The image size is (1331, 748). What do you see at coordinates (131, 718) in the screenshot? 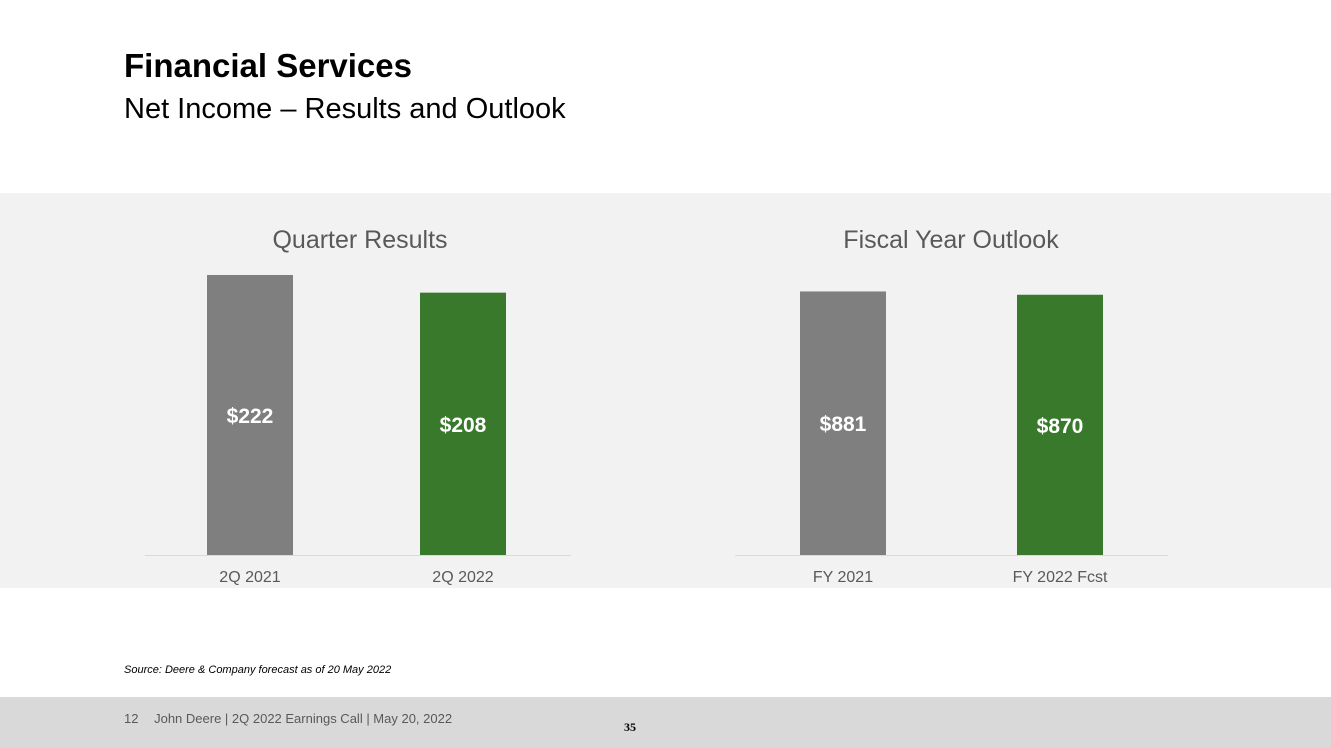
I see `footer-page: 12` at bounding box center [131, 718].